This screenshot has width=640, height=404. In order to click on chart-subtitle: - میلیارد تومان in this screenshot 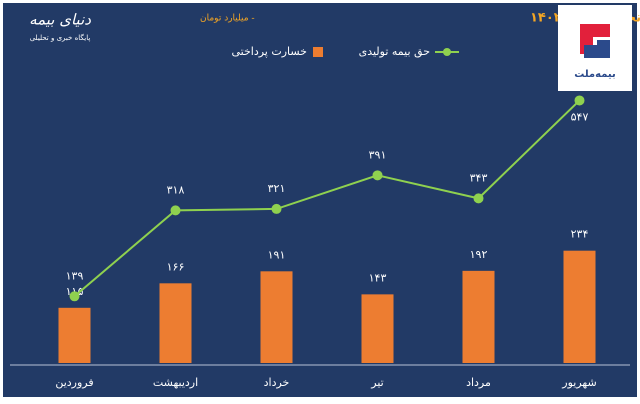, I will do `click(227, 19)`.